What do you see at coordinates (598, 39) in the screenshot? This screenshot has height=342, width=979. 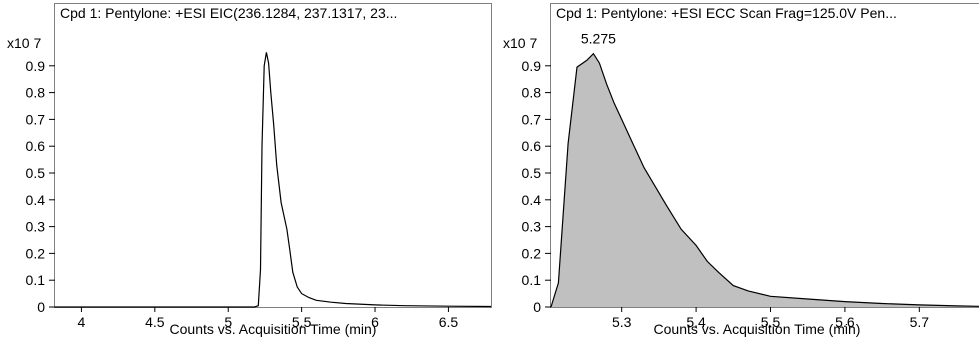 I see `peak-annotation: 5.275` at bounding box center [598, 39].